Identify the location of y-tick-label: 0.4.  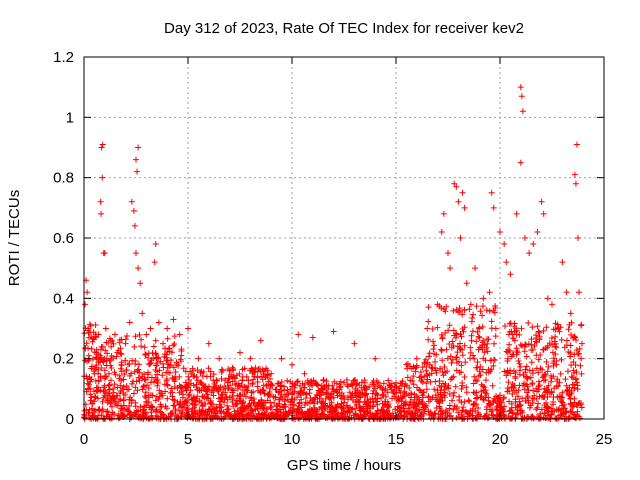
(63, 298).